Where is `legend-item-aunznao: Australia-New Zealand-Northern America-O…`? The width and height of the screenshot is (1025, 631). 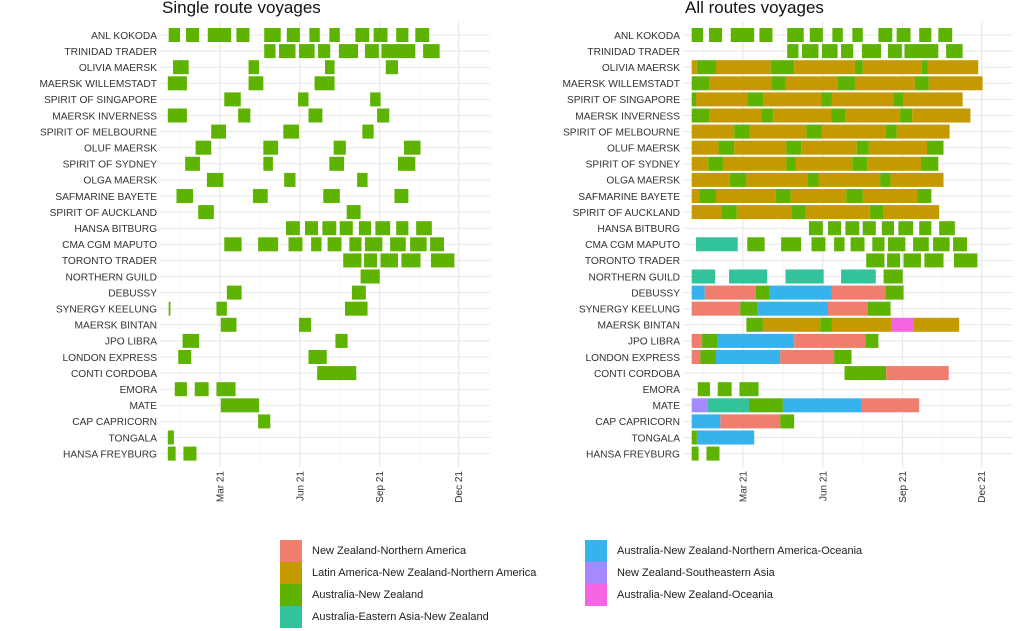 legend-item-aunznao: Australia-New Zealand-Northern America-O… is located at coordinates (723, 551).